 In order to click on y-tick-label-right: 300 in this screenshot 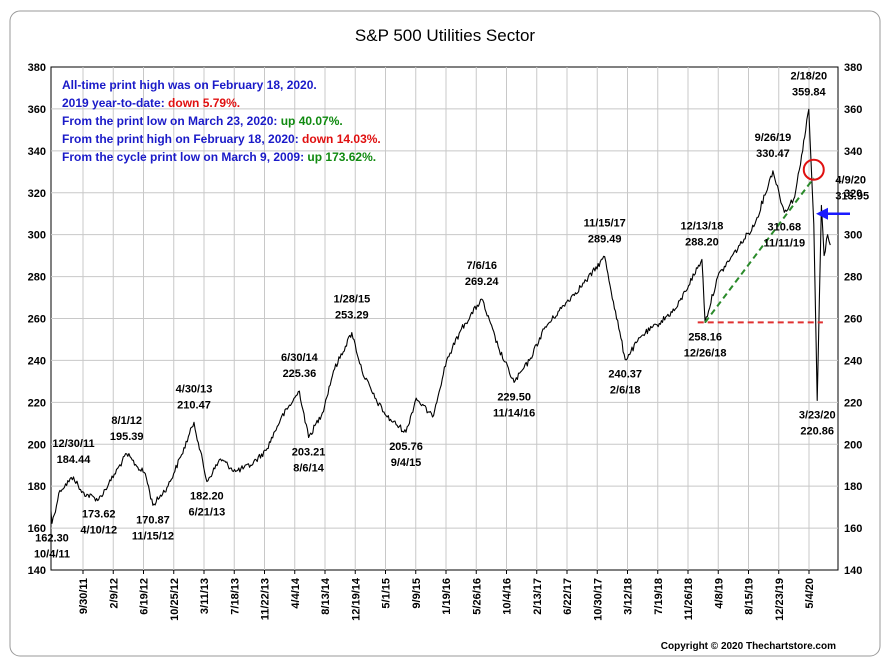, I will do `click(853, 236)`.